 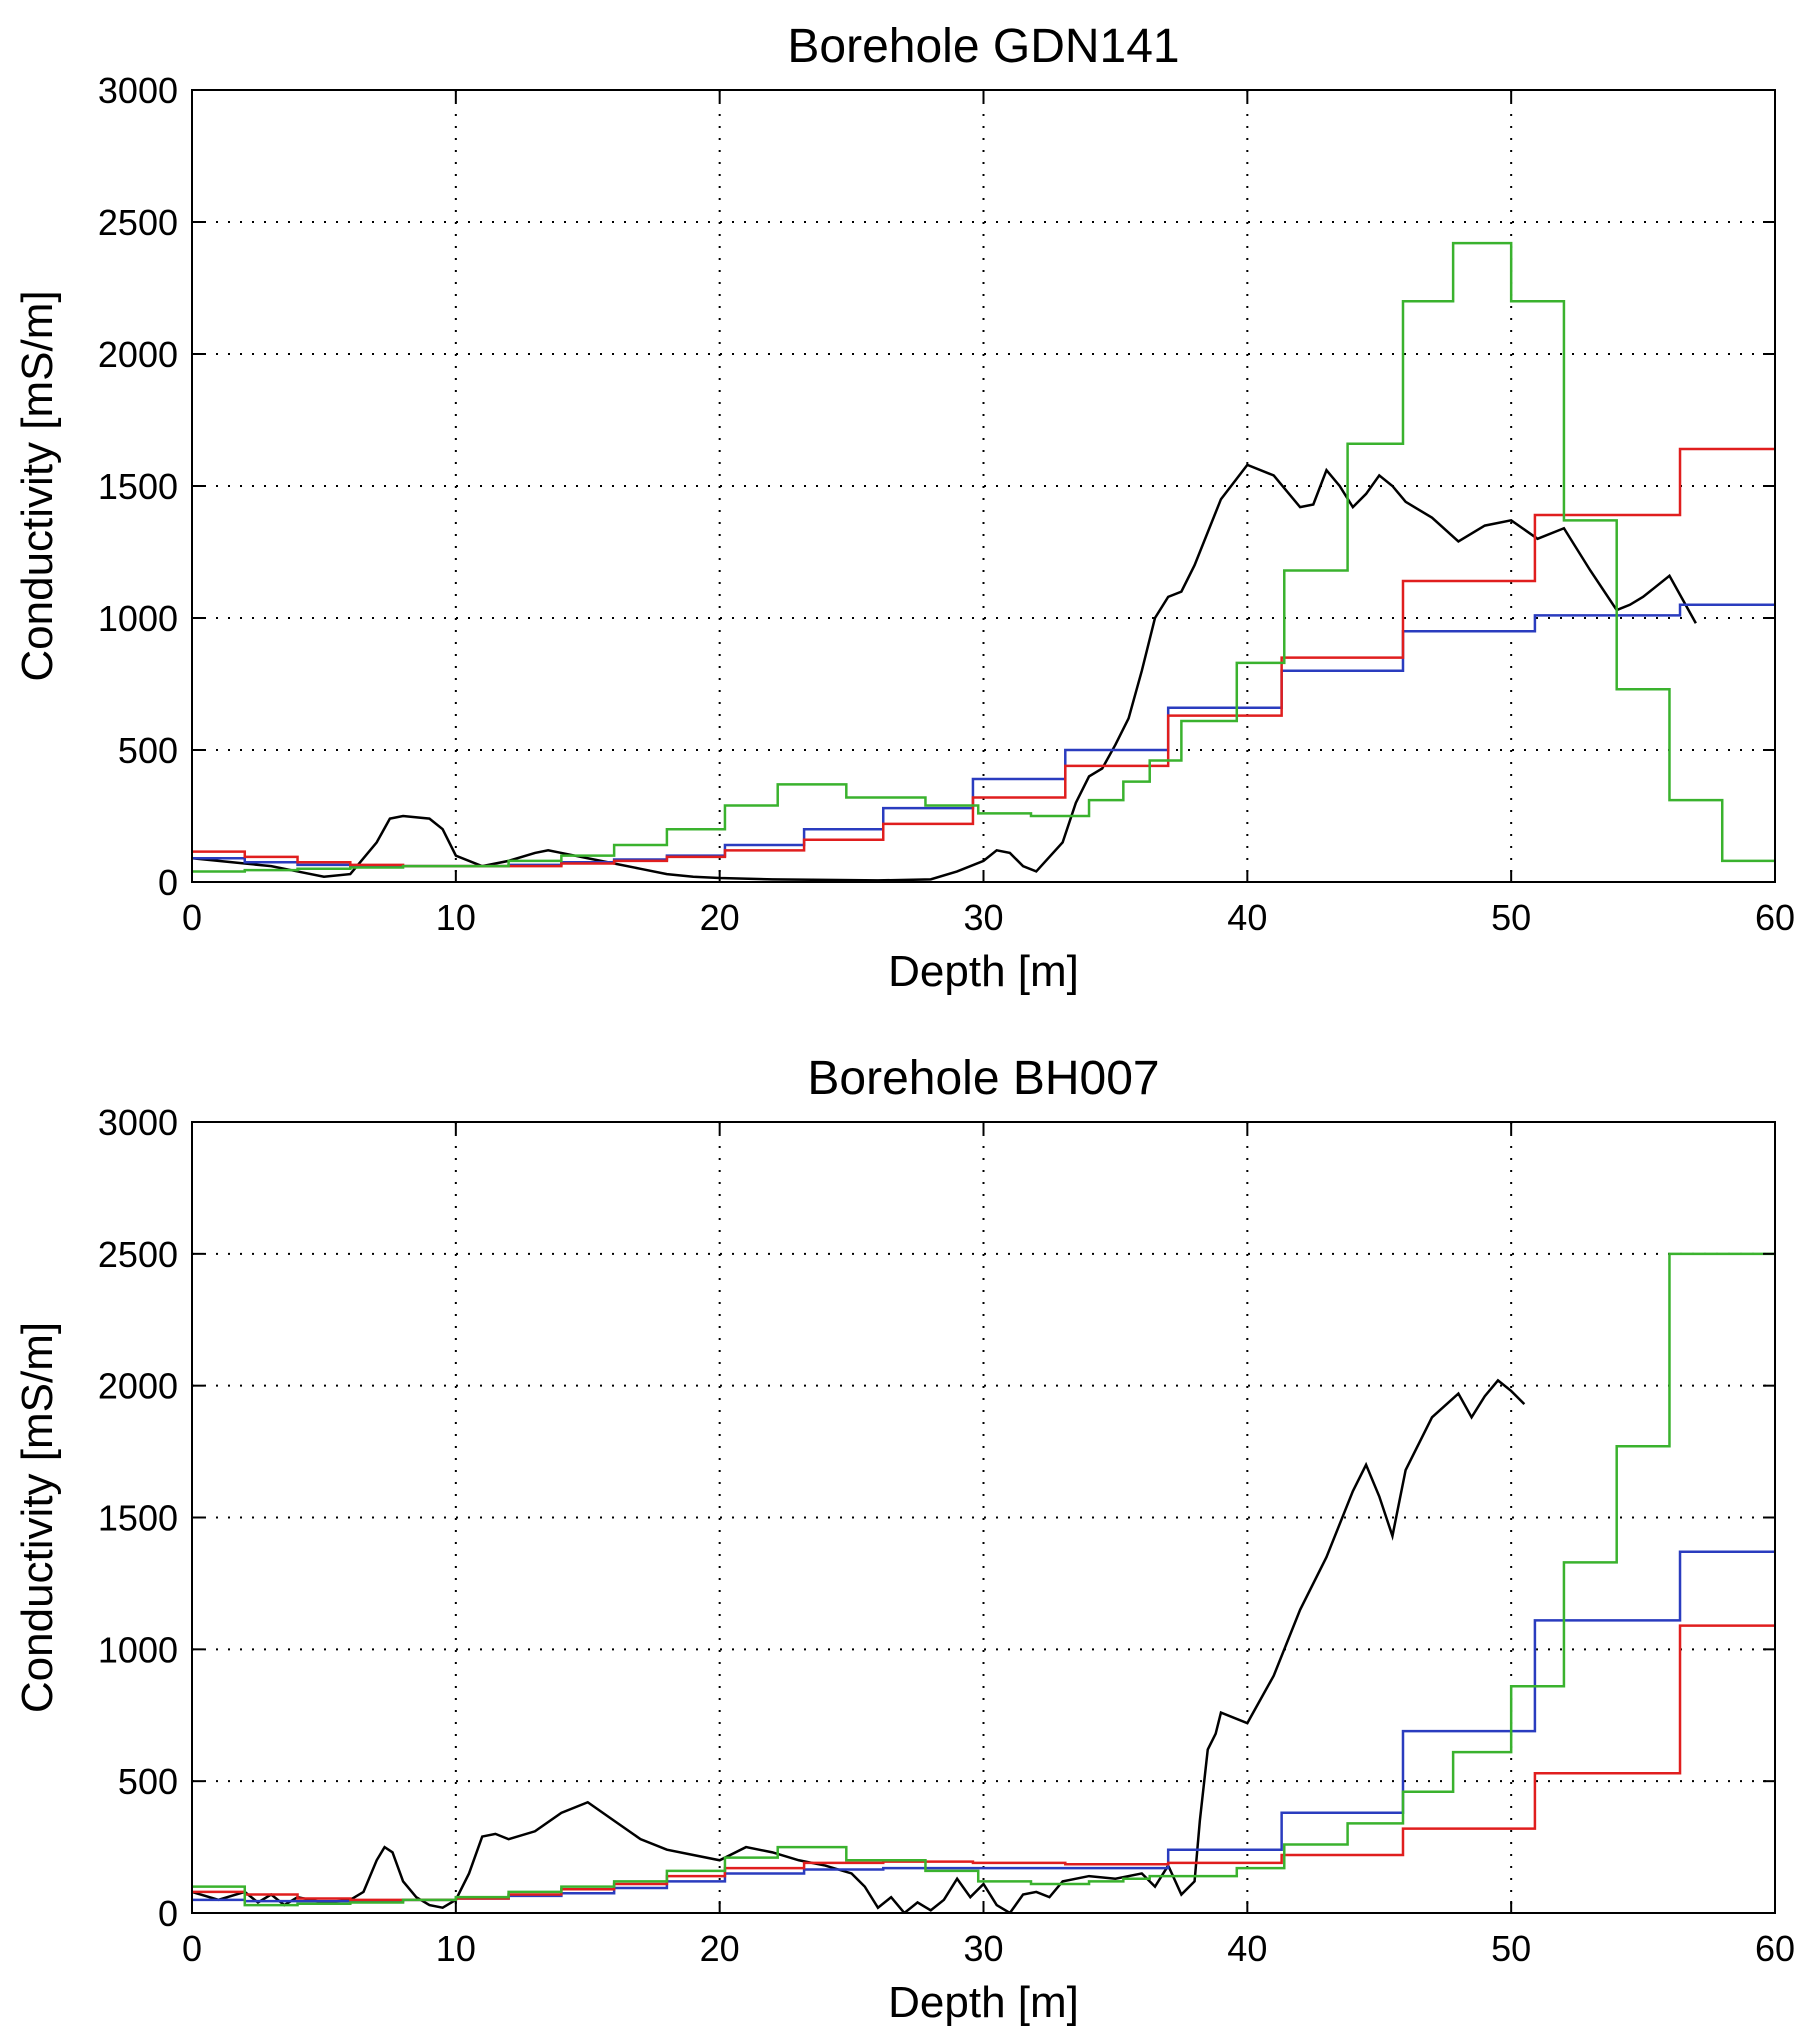 What do you see at coordinates (983, 1078) in the screenshot?
I see `chart-title: Borehole BH007` at bounding box center [983, 1078].